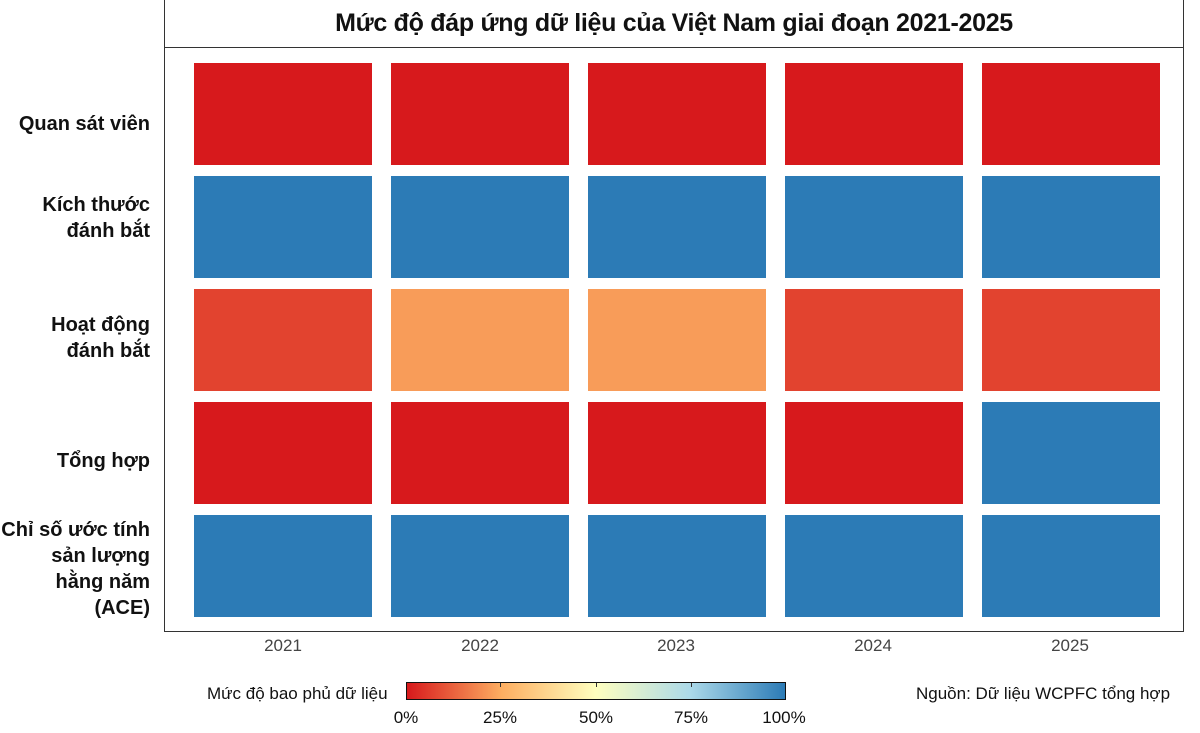 The height and width of the screenshot is (733, 1200). I want to click on heat-cell-r1-c3, so click(874, 227).